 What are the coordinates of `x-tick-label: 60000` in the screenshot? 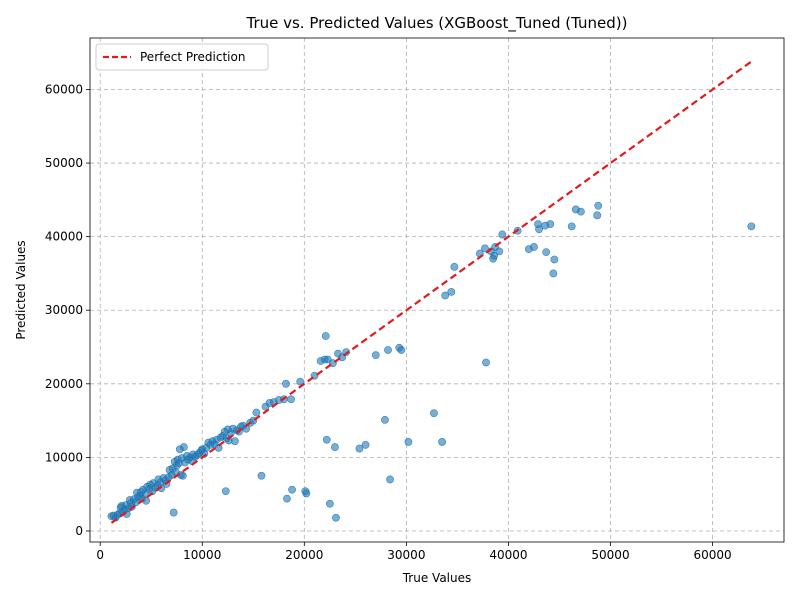 It's located at (712, 555).